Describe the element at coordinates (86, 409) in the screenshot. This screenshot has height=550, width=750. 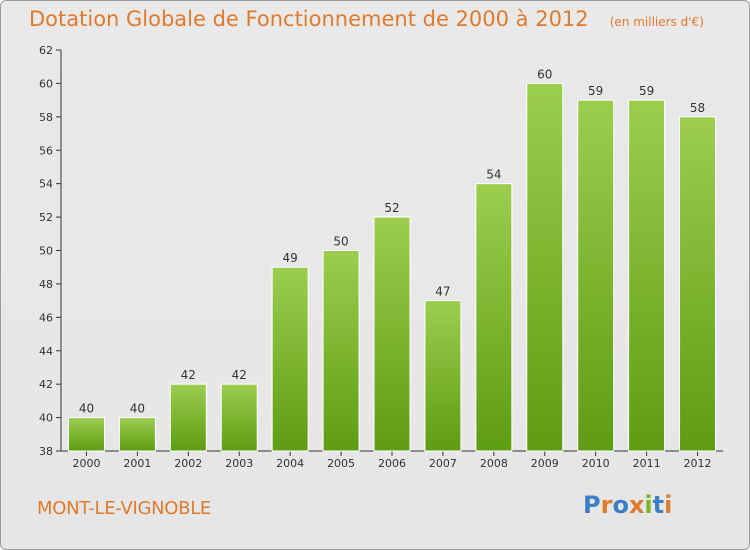
I see `data-label-2000: 40` at that location.